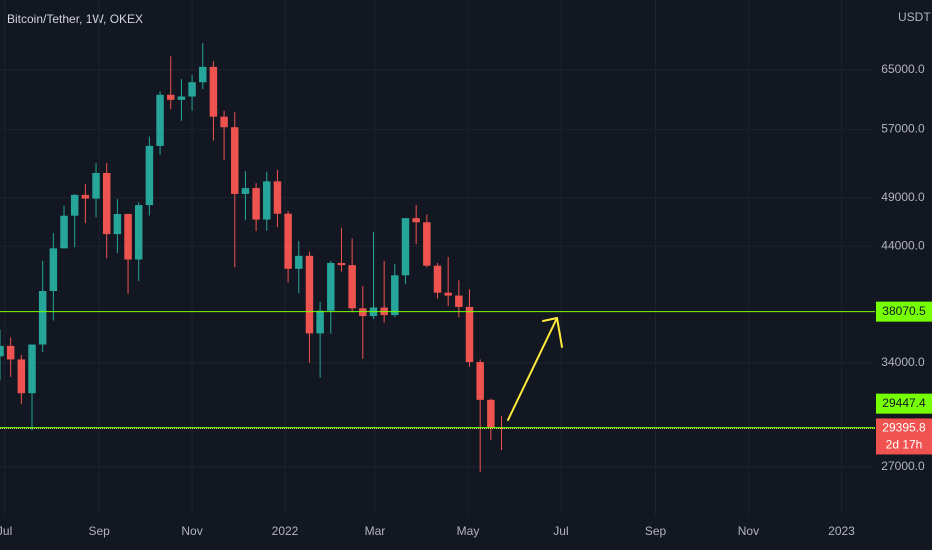 Image resolution: width=932 pixels, height=550 pixels. I want to click on price-label: 29447.4, so click(904, 403).